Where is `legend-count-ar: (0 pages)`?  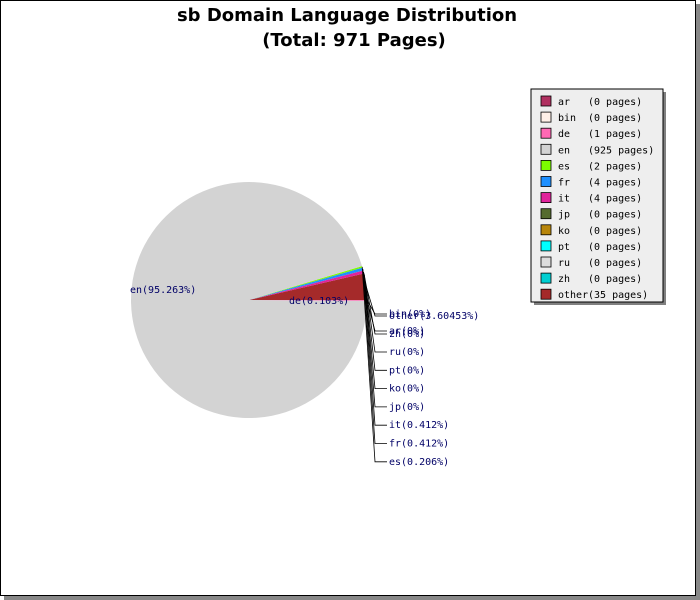
legend-count-ar: (0 pages) is located at coordinates (615, 102).